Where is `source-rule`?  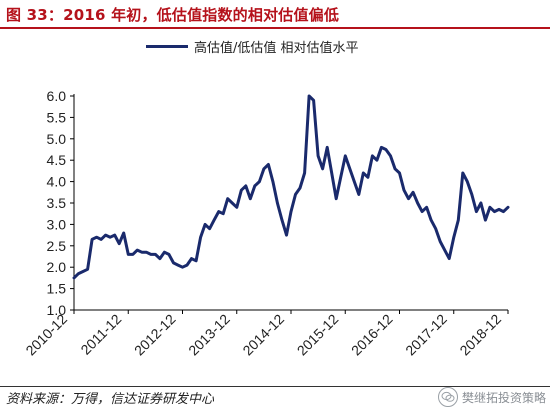 source-rule is located at coordinates (275, 386).